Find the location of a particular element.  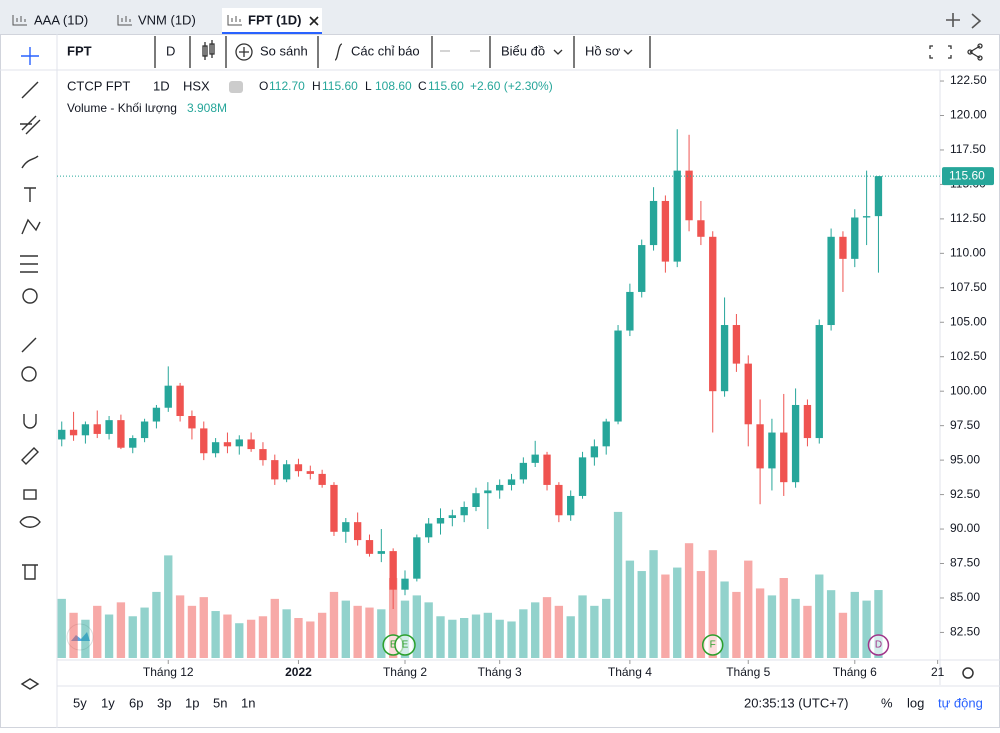

y-tick-label: 87.50 is located at coordinates (965, 563).